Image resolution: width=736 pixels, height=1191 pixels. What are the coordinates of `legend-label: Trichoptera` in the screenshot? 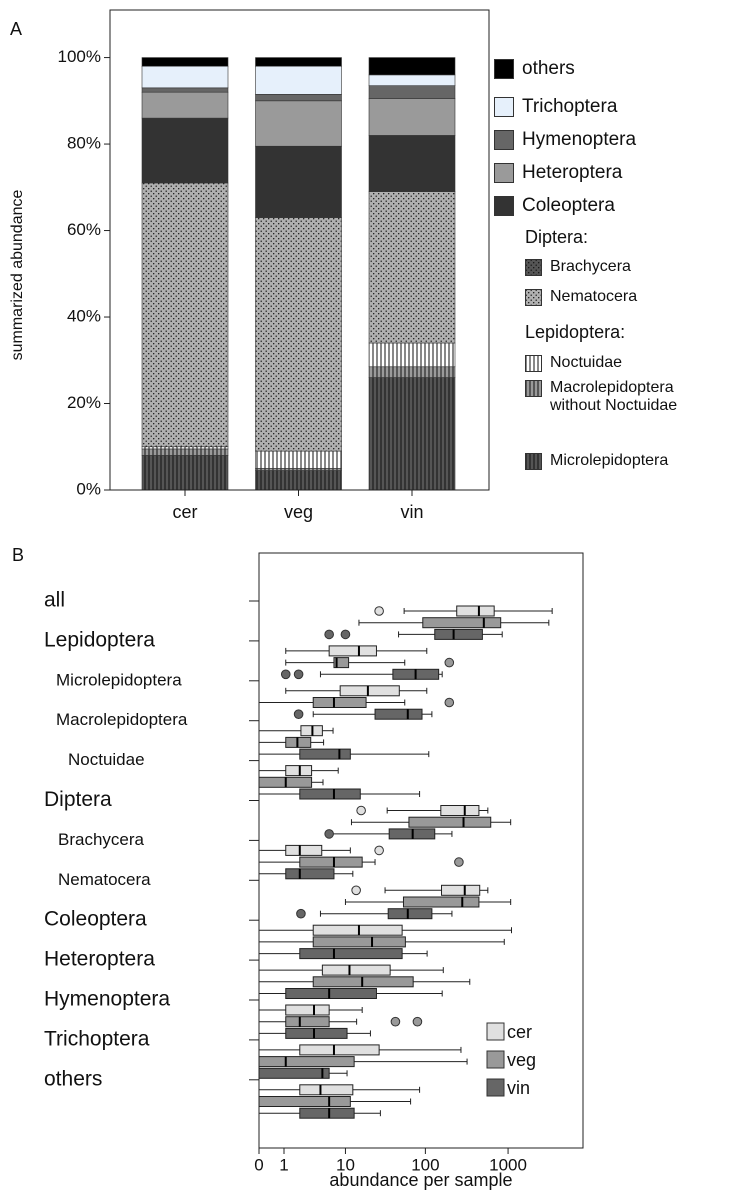 It's located at (570, 106).